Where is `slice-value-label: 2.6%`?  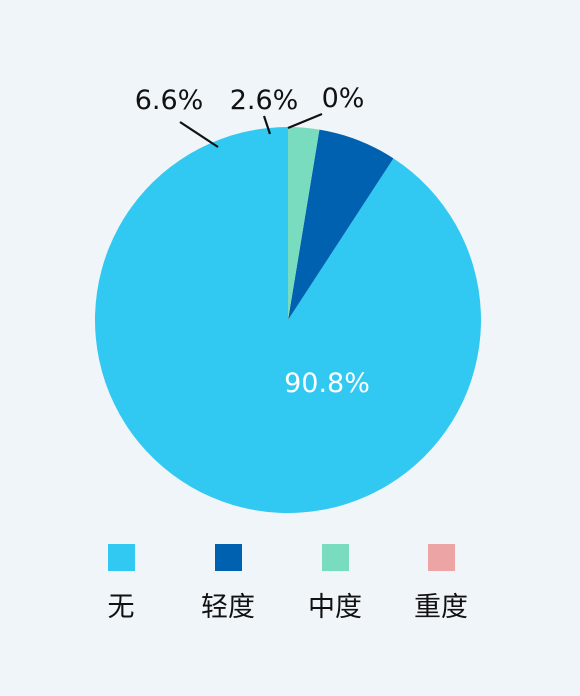 slice-value-label: 2.6% is located at coordinates (264, 100).